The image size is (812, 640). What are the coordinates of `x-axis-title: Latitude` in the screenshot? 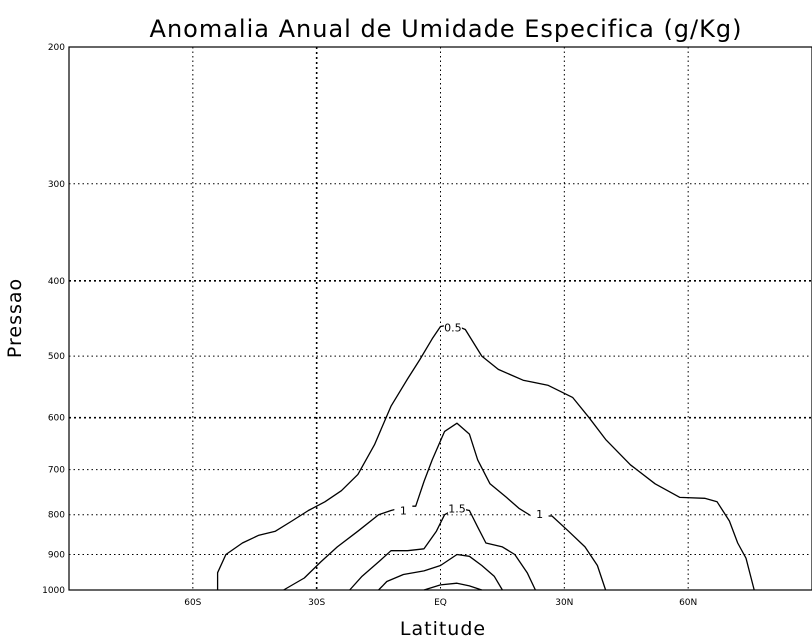 It's located at (443, 629).